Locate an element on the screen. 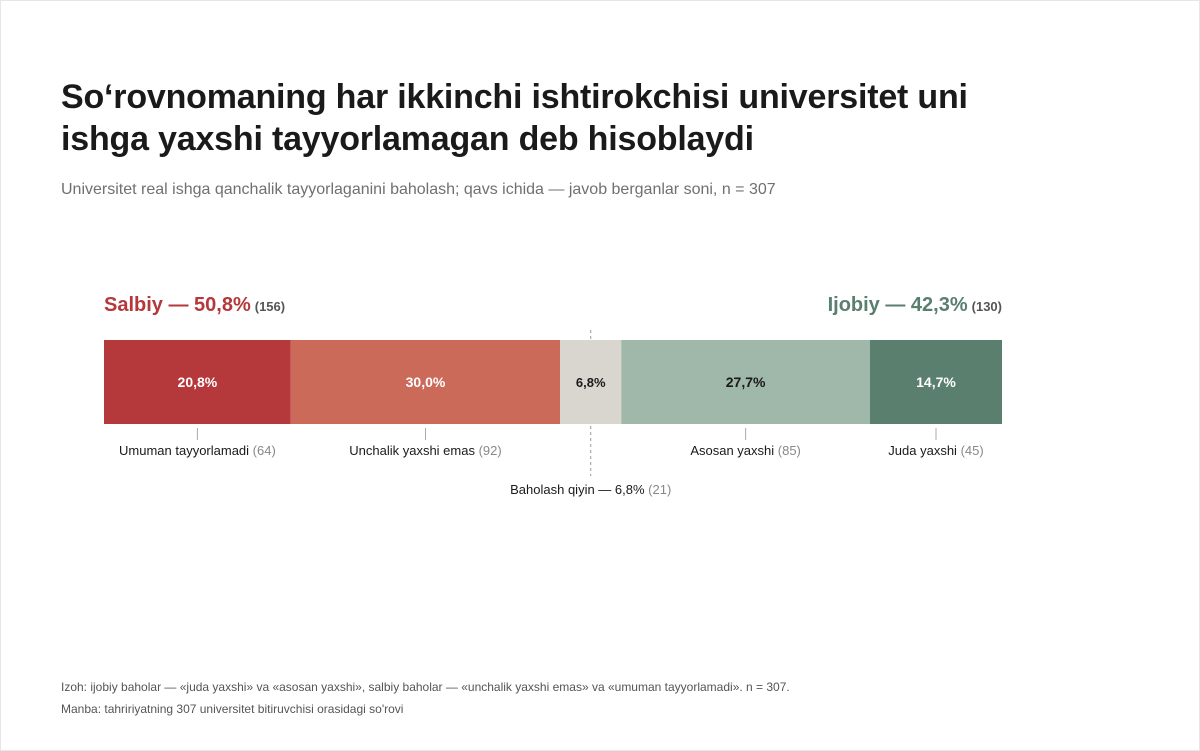 The height and width of the screenshot is (751, 1200). category-label: Asosan yaxshi (85) is located at coordinates (745, 450).